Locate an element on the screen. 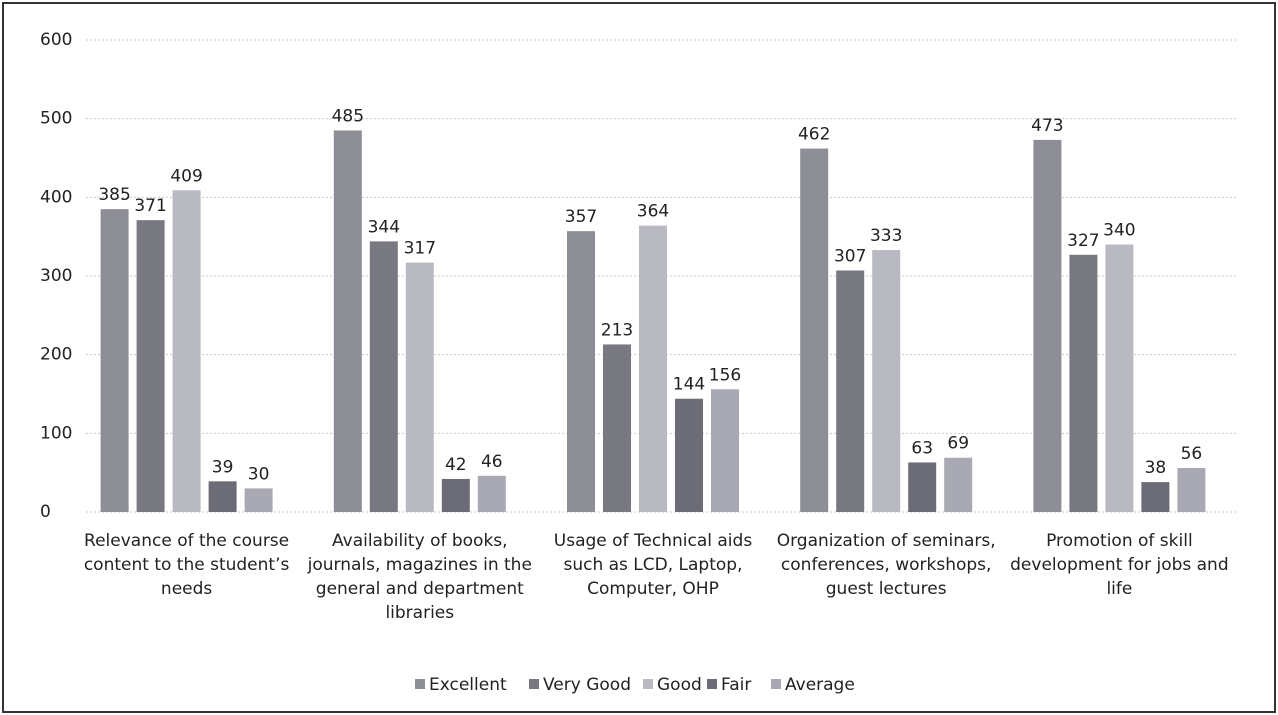 The image size is (1278, 715). value-label: 56 is located at coordinates (1192, 454).